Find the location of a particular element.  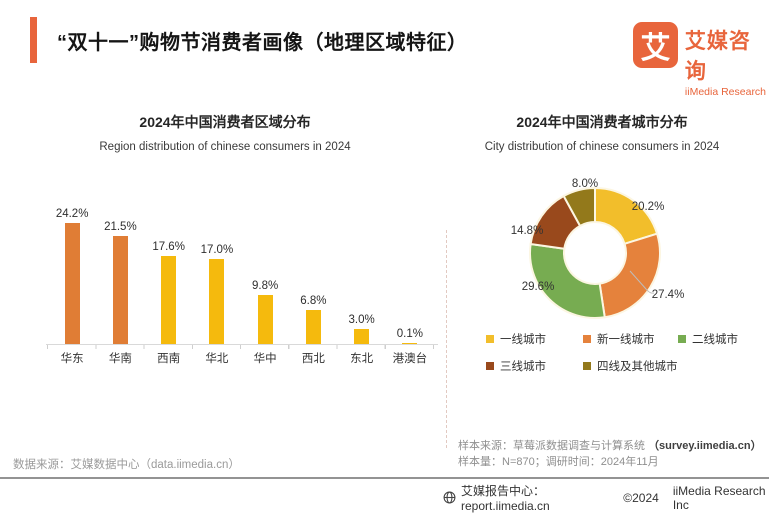

footer-divider-line is located at coordinates (384, 478).